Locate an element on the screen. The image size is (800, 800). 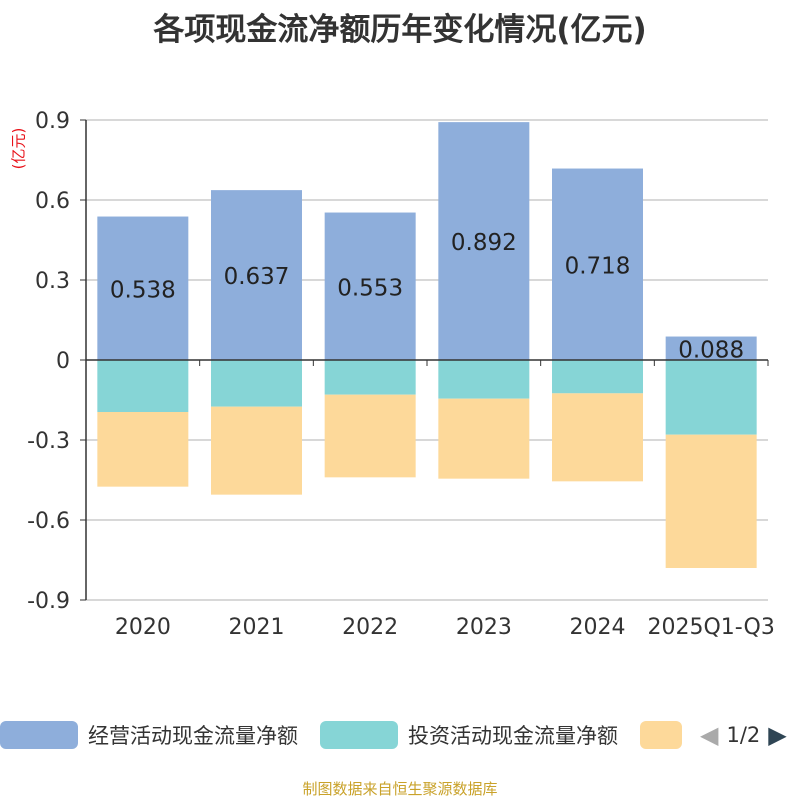
x-tick-label: 2024 is located at coordinates (598, 627).